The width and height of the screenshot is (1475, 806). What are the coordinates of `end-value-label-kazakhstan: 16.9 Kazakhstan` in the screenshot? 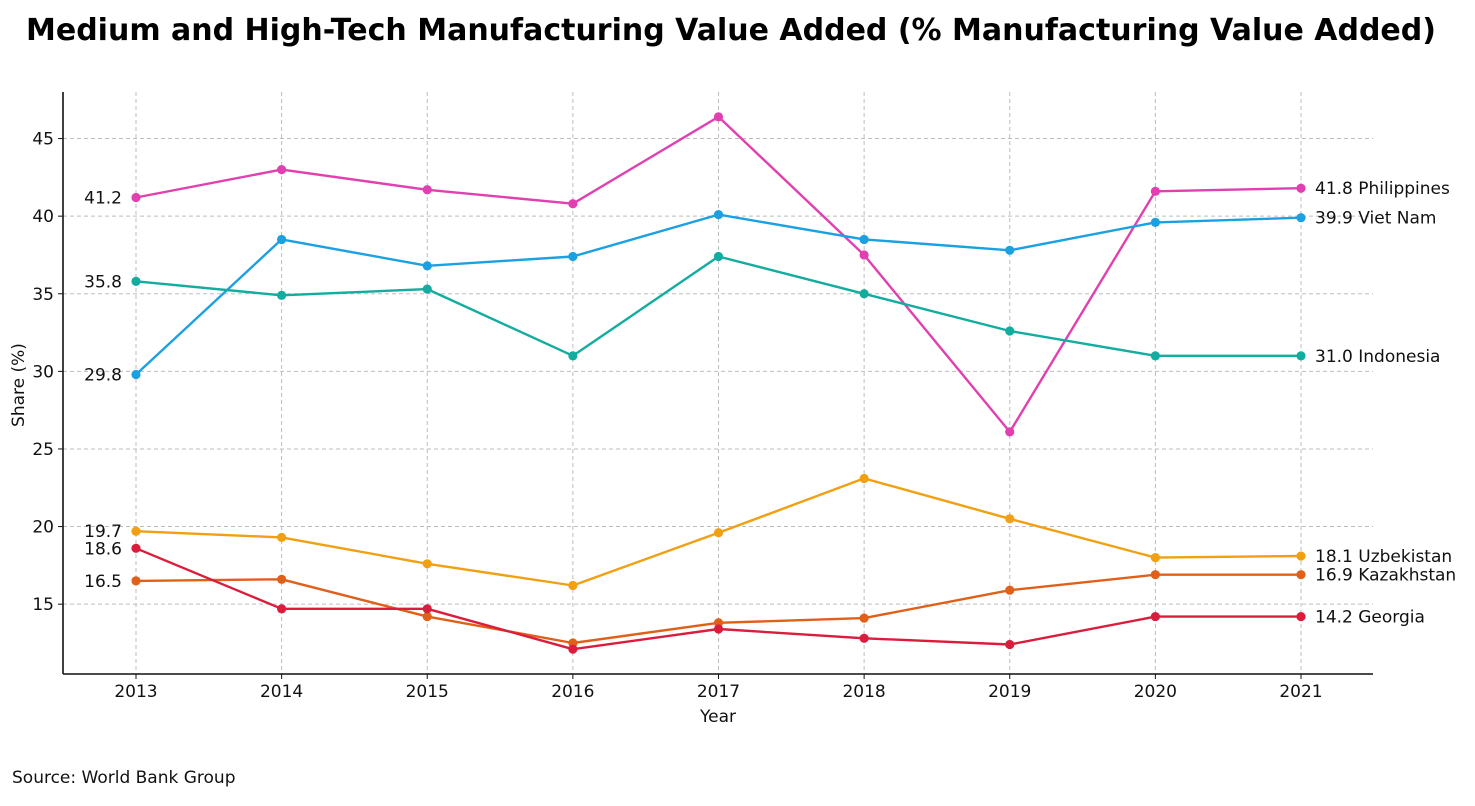 It's located at (1385, 576).